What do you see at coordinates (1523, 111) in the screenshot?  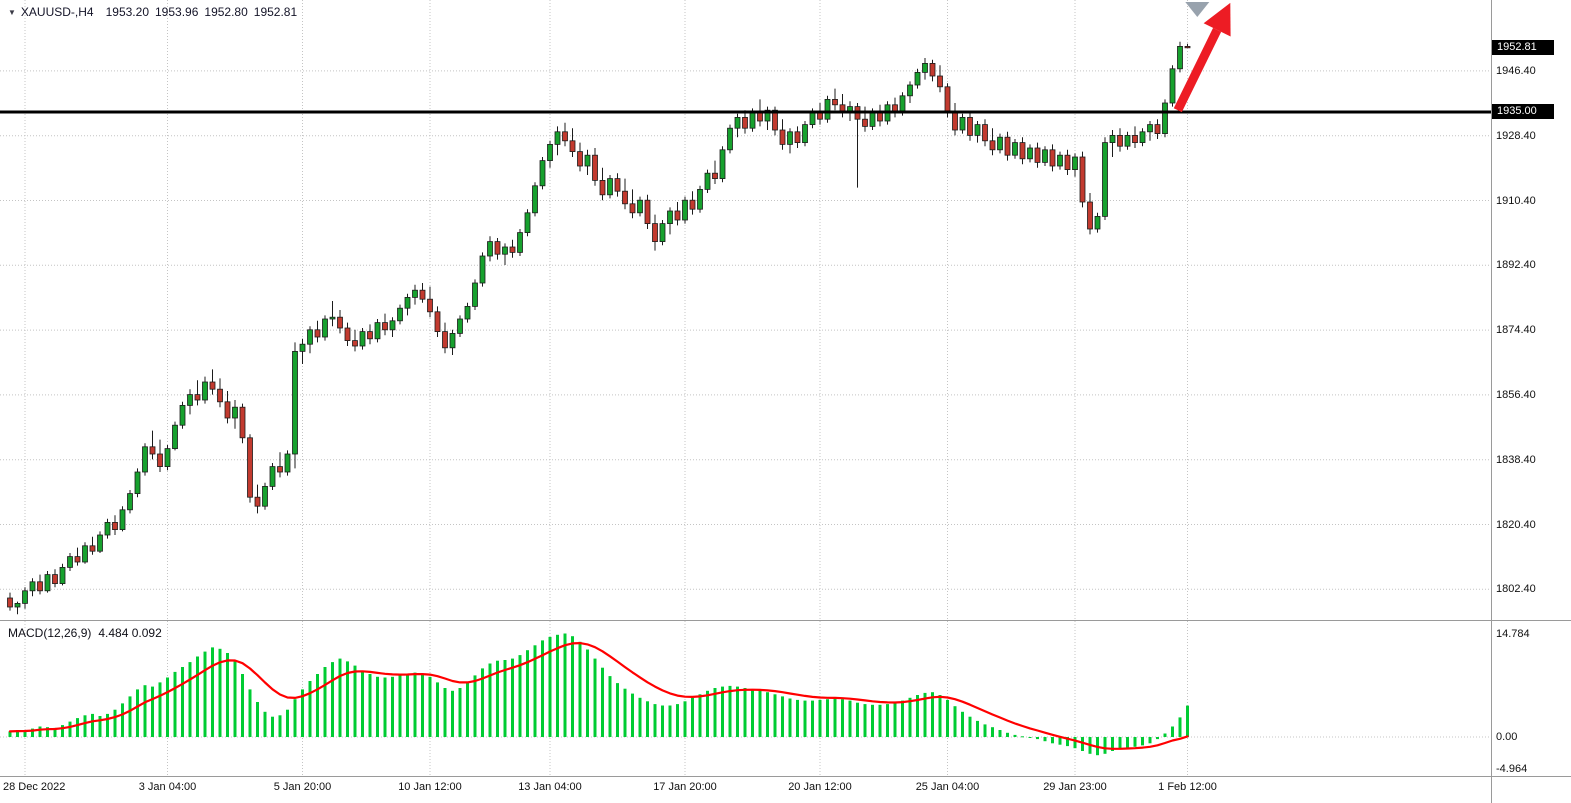 I see `level-price-badge: 1935.00` at bounding box center [1523, 111].